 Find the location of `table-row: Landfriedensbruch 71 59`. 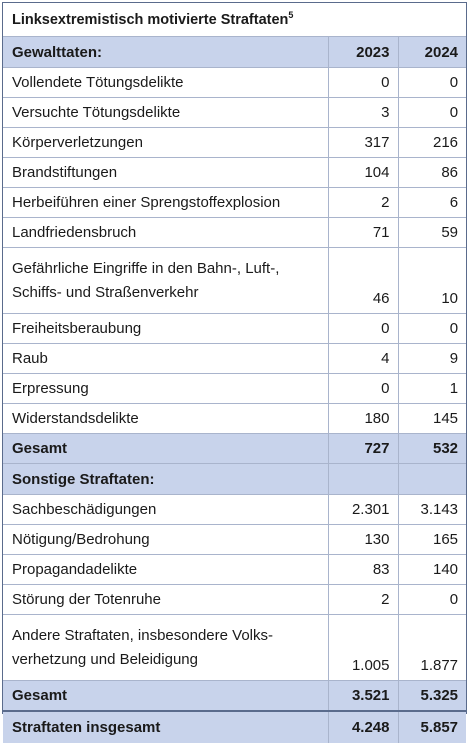

table-row: Landfriedensbruch 71 59 is located at coordinates (235, 232).